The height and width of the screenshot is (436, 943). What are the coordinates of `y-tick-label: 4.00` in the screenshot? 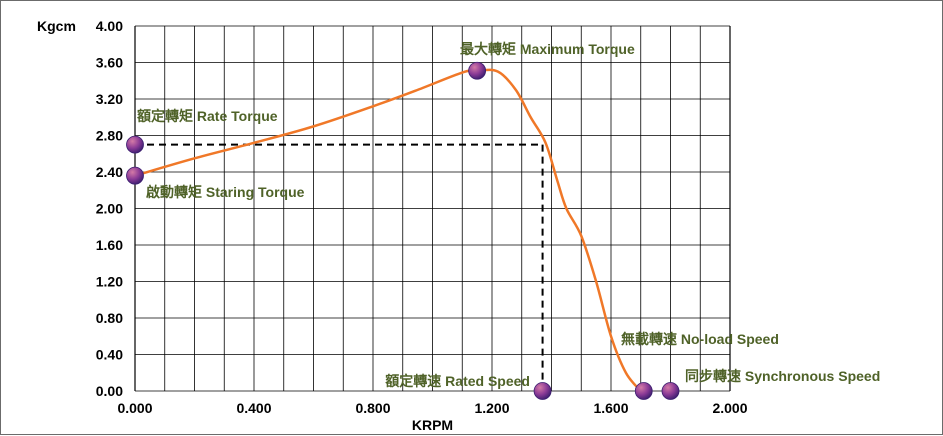 It's located at (109, 26).